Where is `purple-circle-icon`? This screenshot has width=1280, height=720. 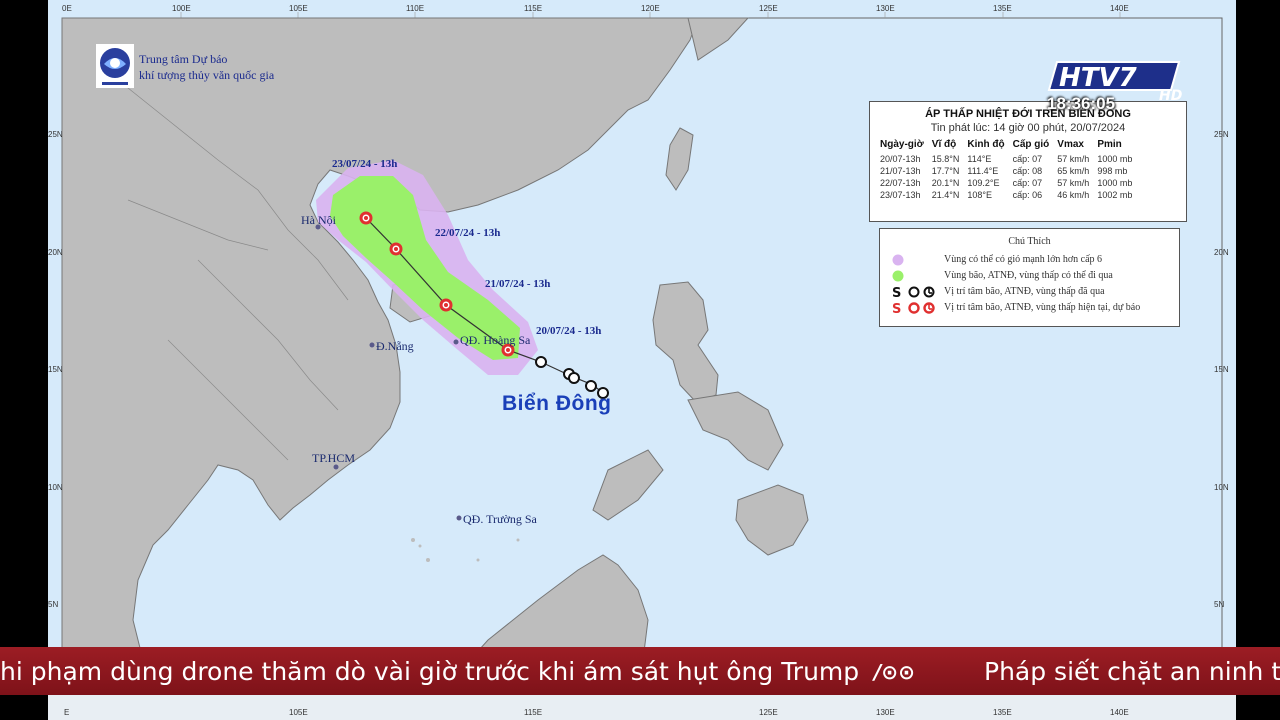
purple-circle-icon is located at coordinates (898, 260).